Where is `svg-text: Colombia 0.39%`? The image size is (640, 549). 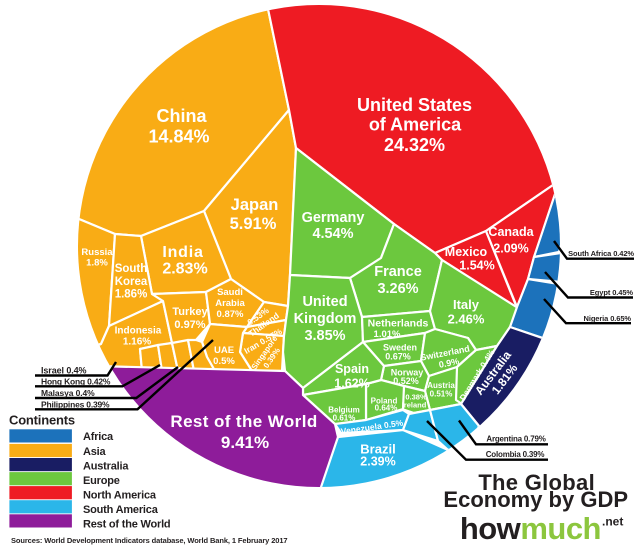 svg-text: Colombia 0.39% is located at coordinates (515, 454).